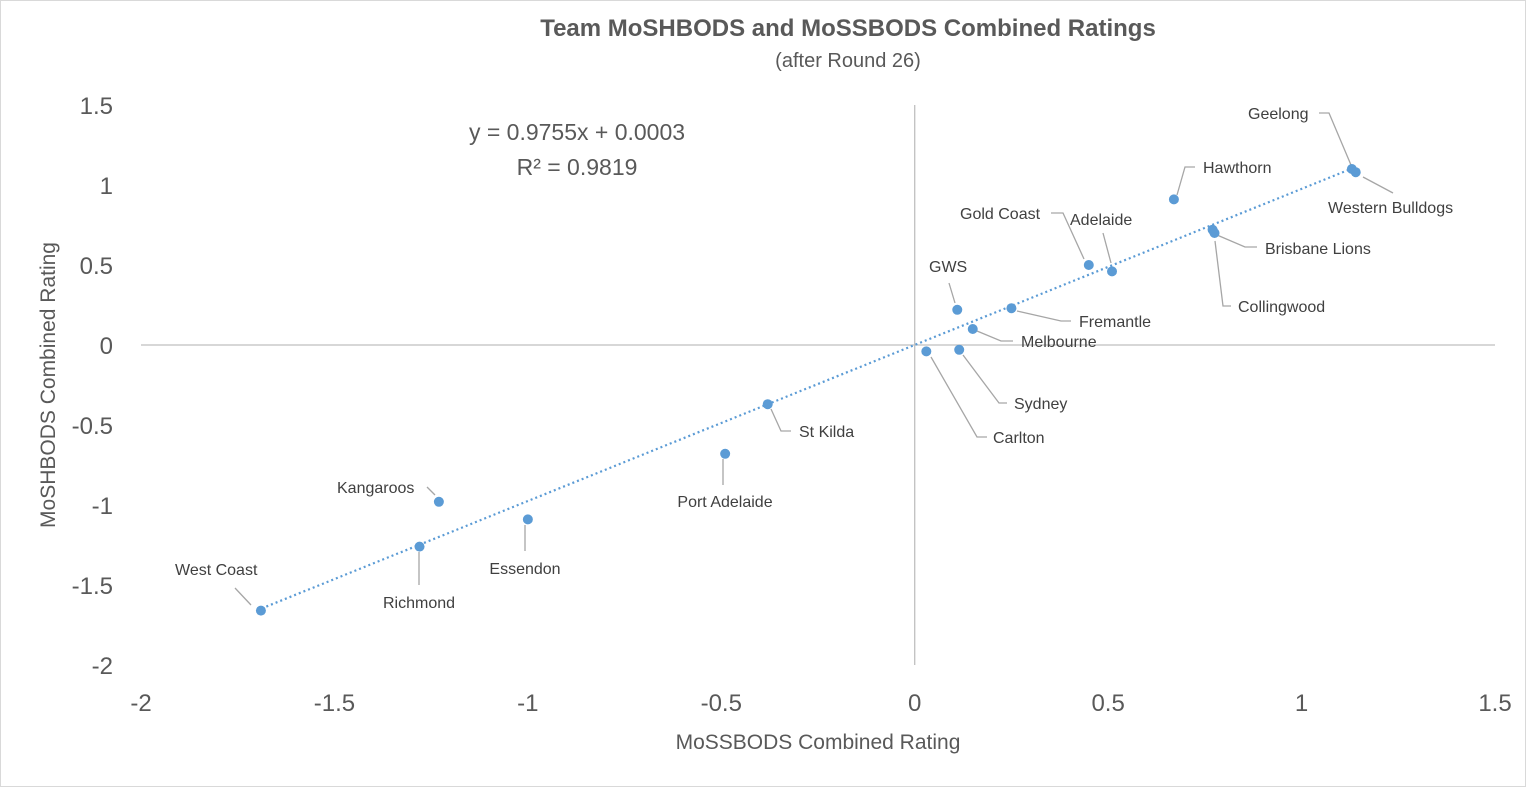 This screenshot has height=787, width=1526. Describe the element at coordinates (1000, 214) in the screenshot. I see `data-label: Gold Coast` at that location.